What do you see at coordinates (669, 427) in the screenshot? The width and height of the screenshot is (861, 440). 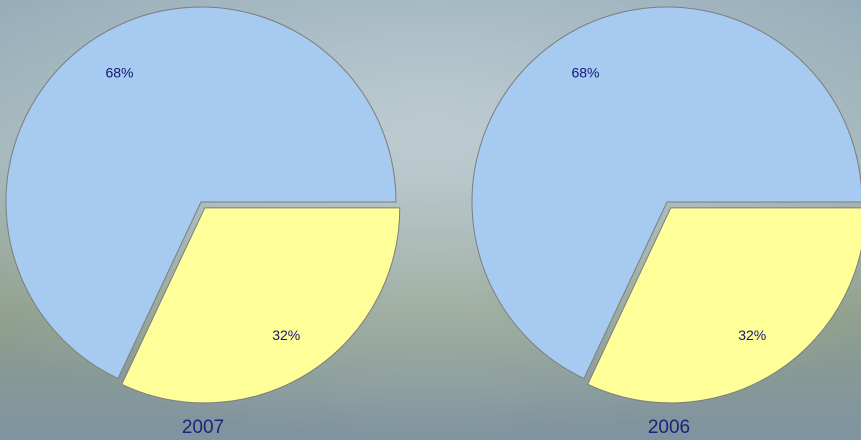 I see `pie-title: 2006` at bounding box center [669, 427].